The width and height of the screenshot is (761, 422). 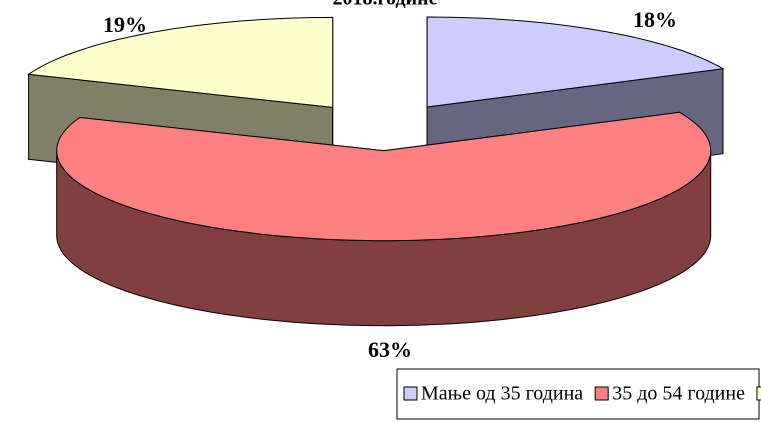 I want to click on chart-title: 2018.године, so click(x=384, y=5).